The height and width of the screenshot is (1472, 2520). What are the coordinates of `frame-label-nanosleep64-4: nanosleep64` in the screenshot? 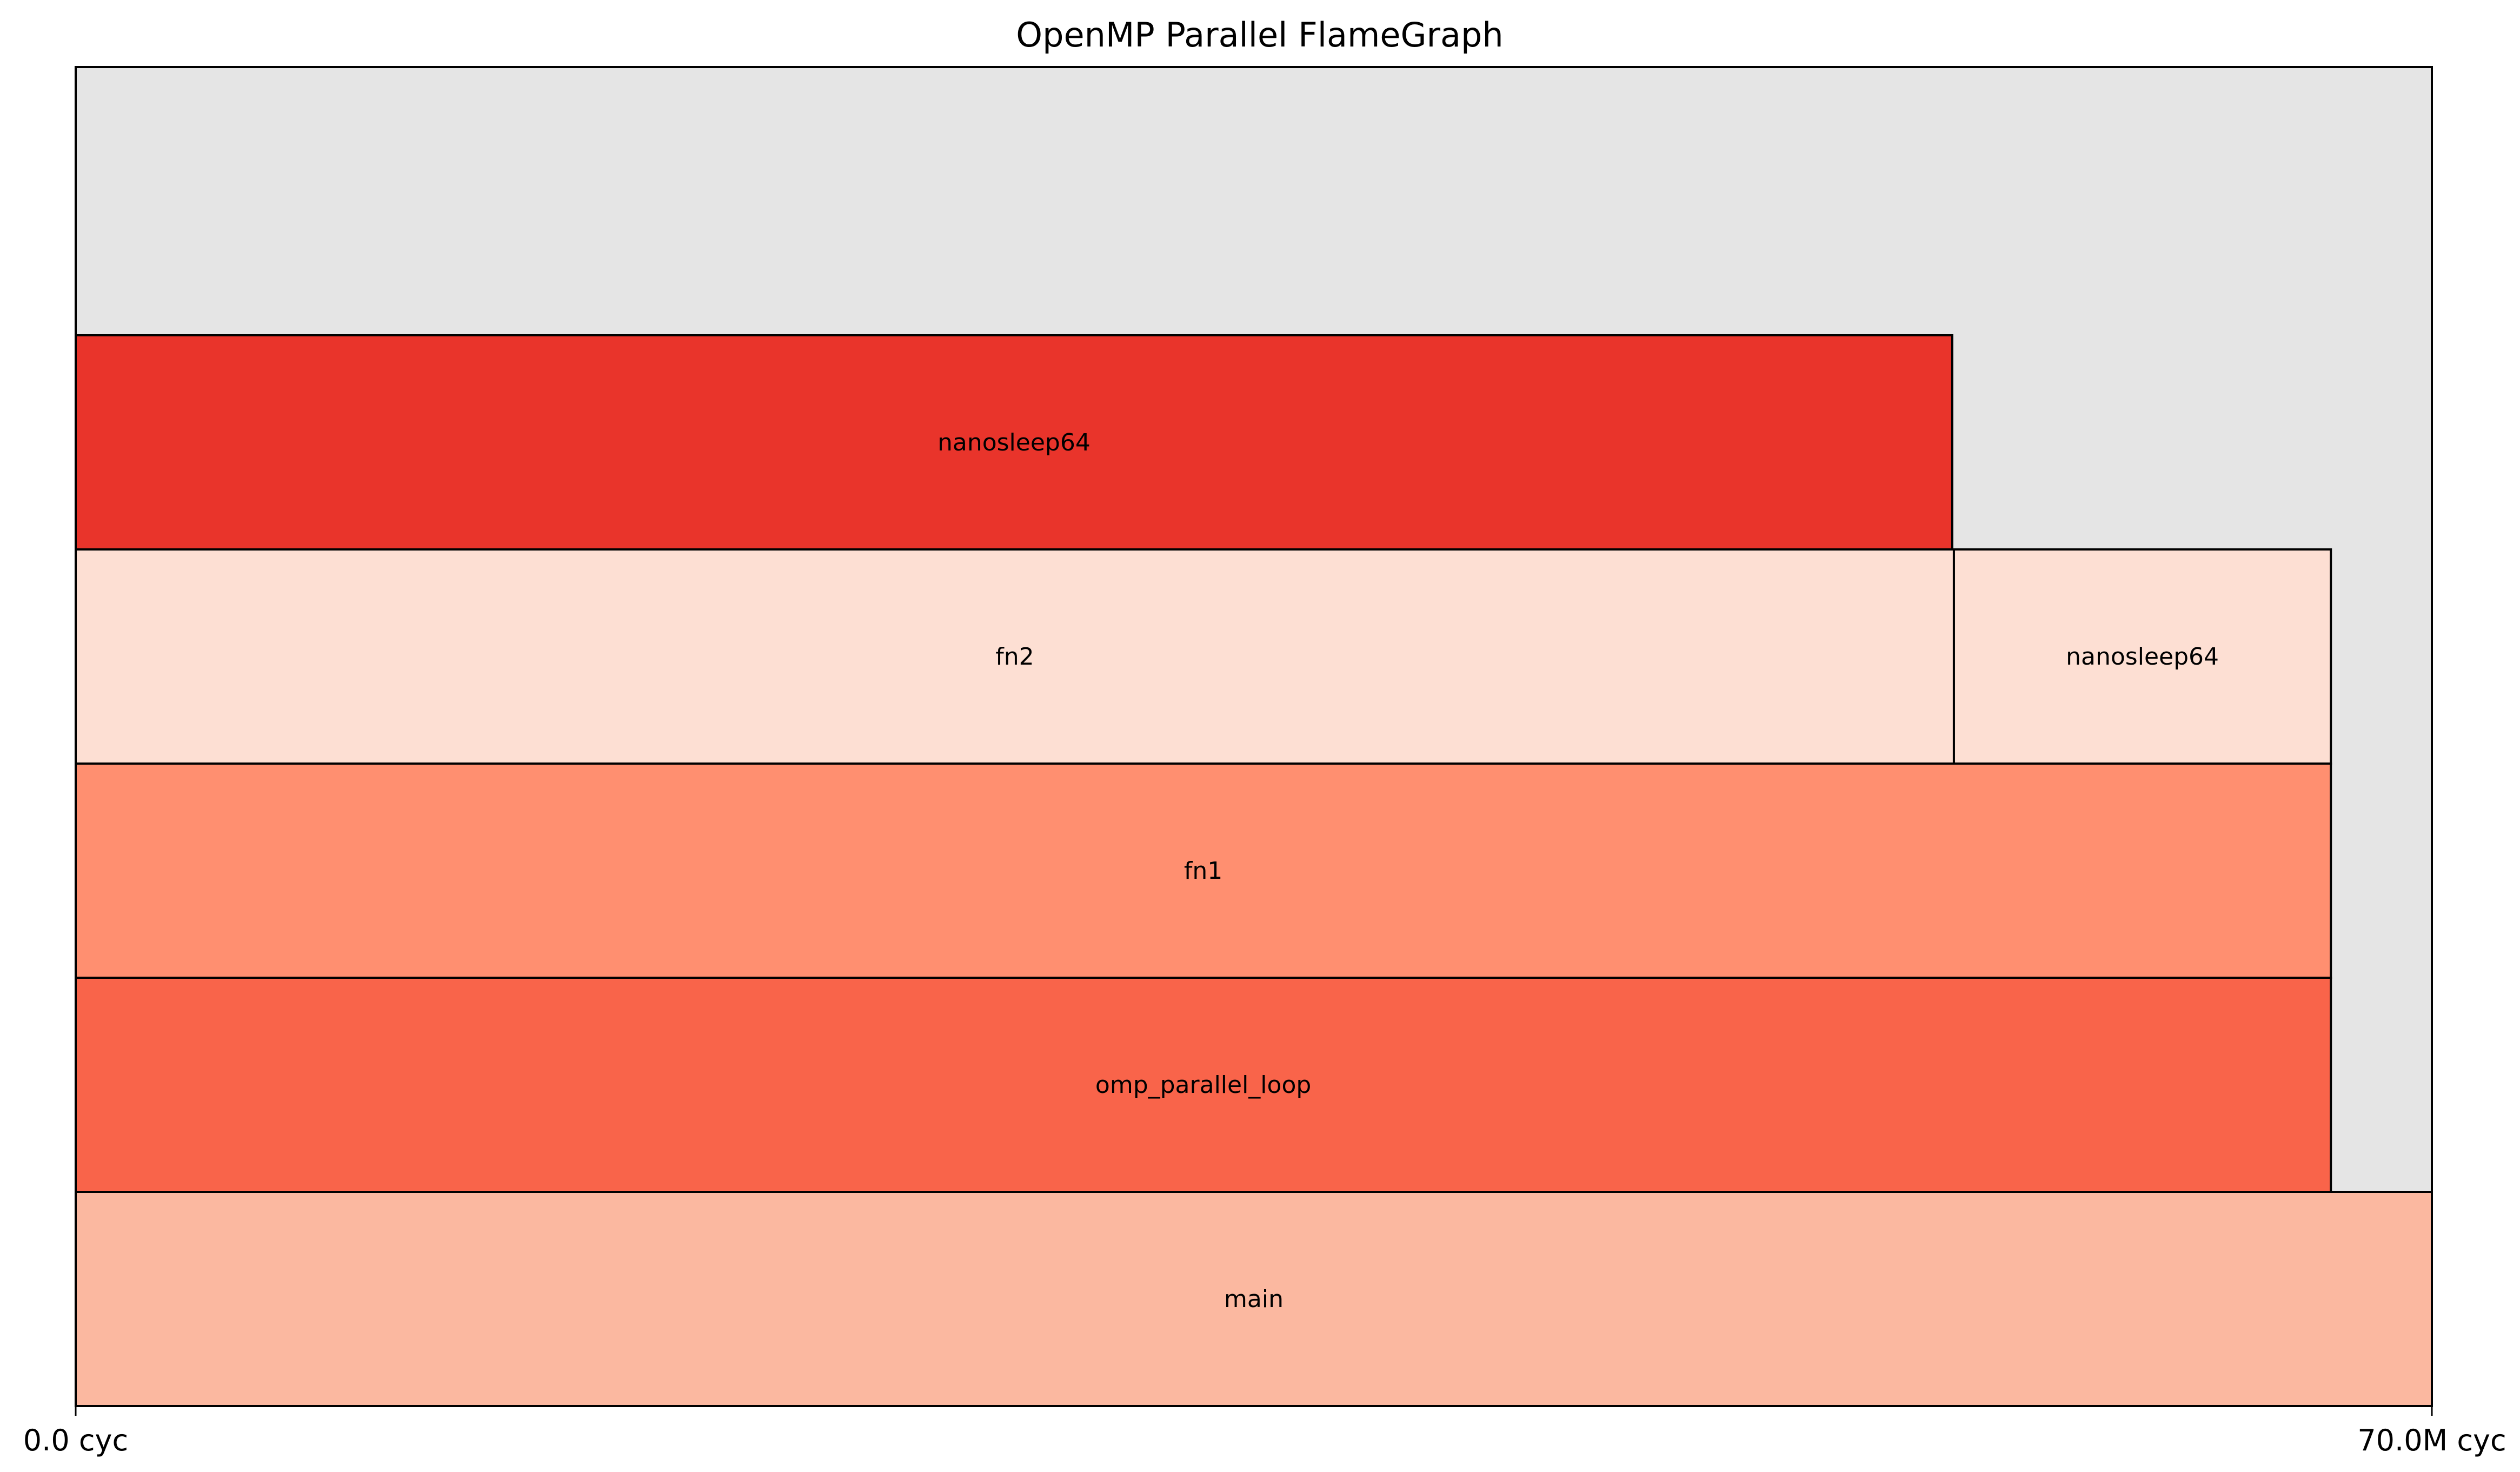 It's located at (2142, 657).